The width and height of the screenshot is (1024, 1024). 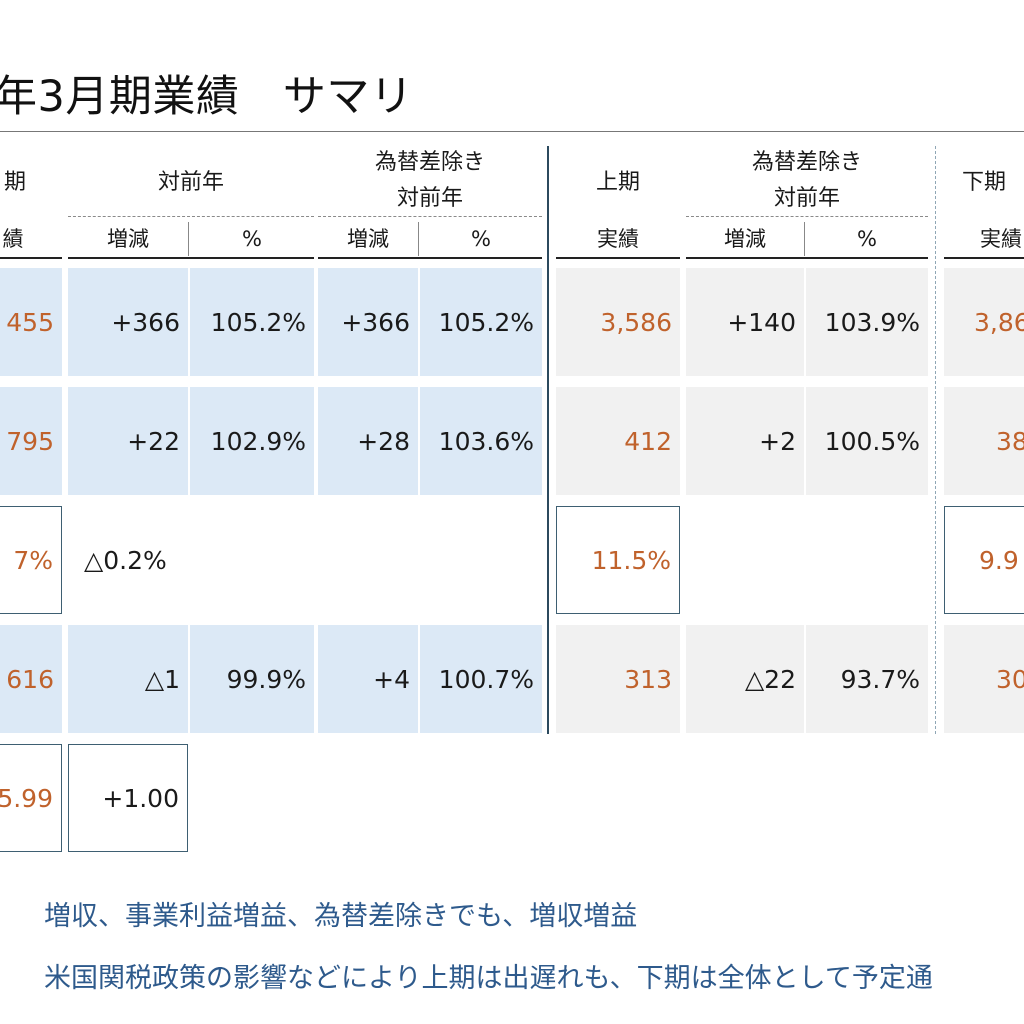 I want to click on subheader-h1-actual: 実績, so click(x=618, y=239).